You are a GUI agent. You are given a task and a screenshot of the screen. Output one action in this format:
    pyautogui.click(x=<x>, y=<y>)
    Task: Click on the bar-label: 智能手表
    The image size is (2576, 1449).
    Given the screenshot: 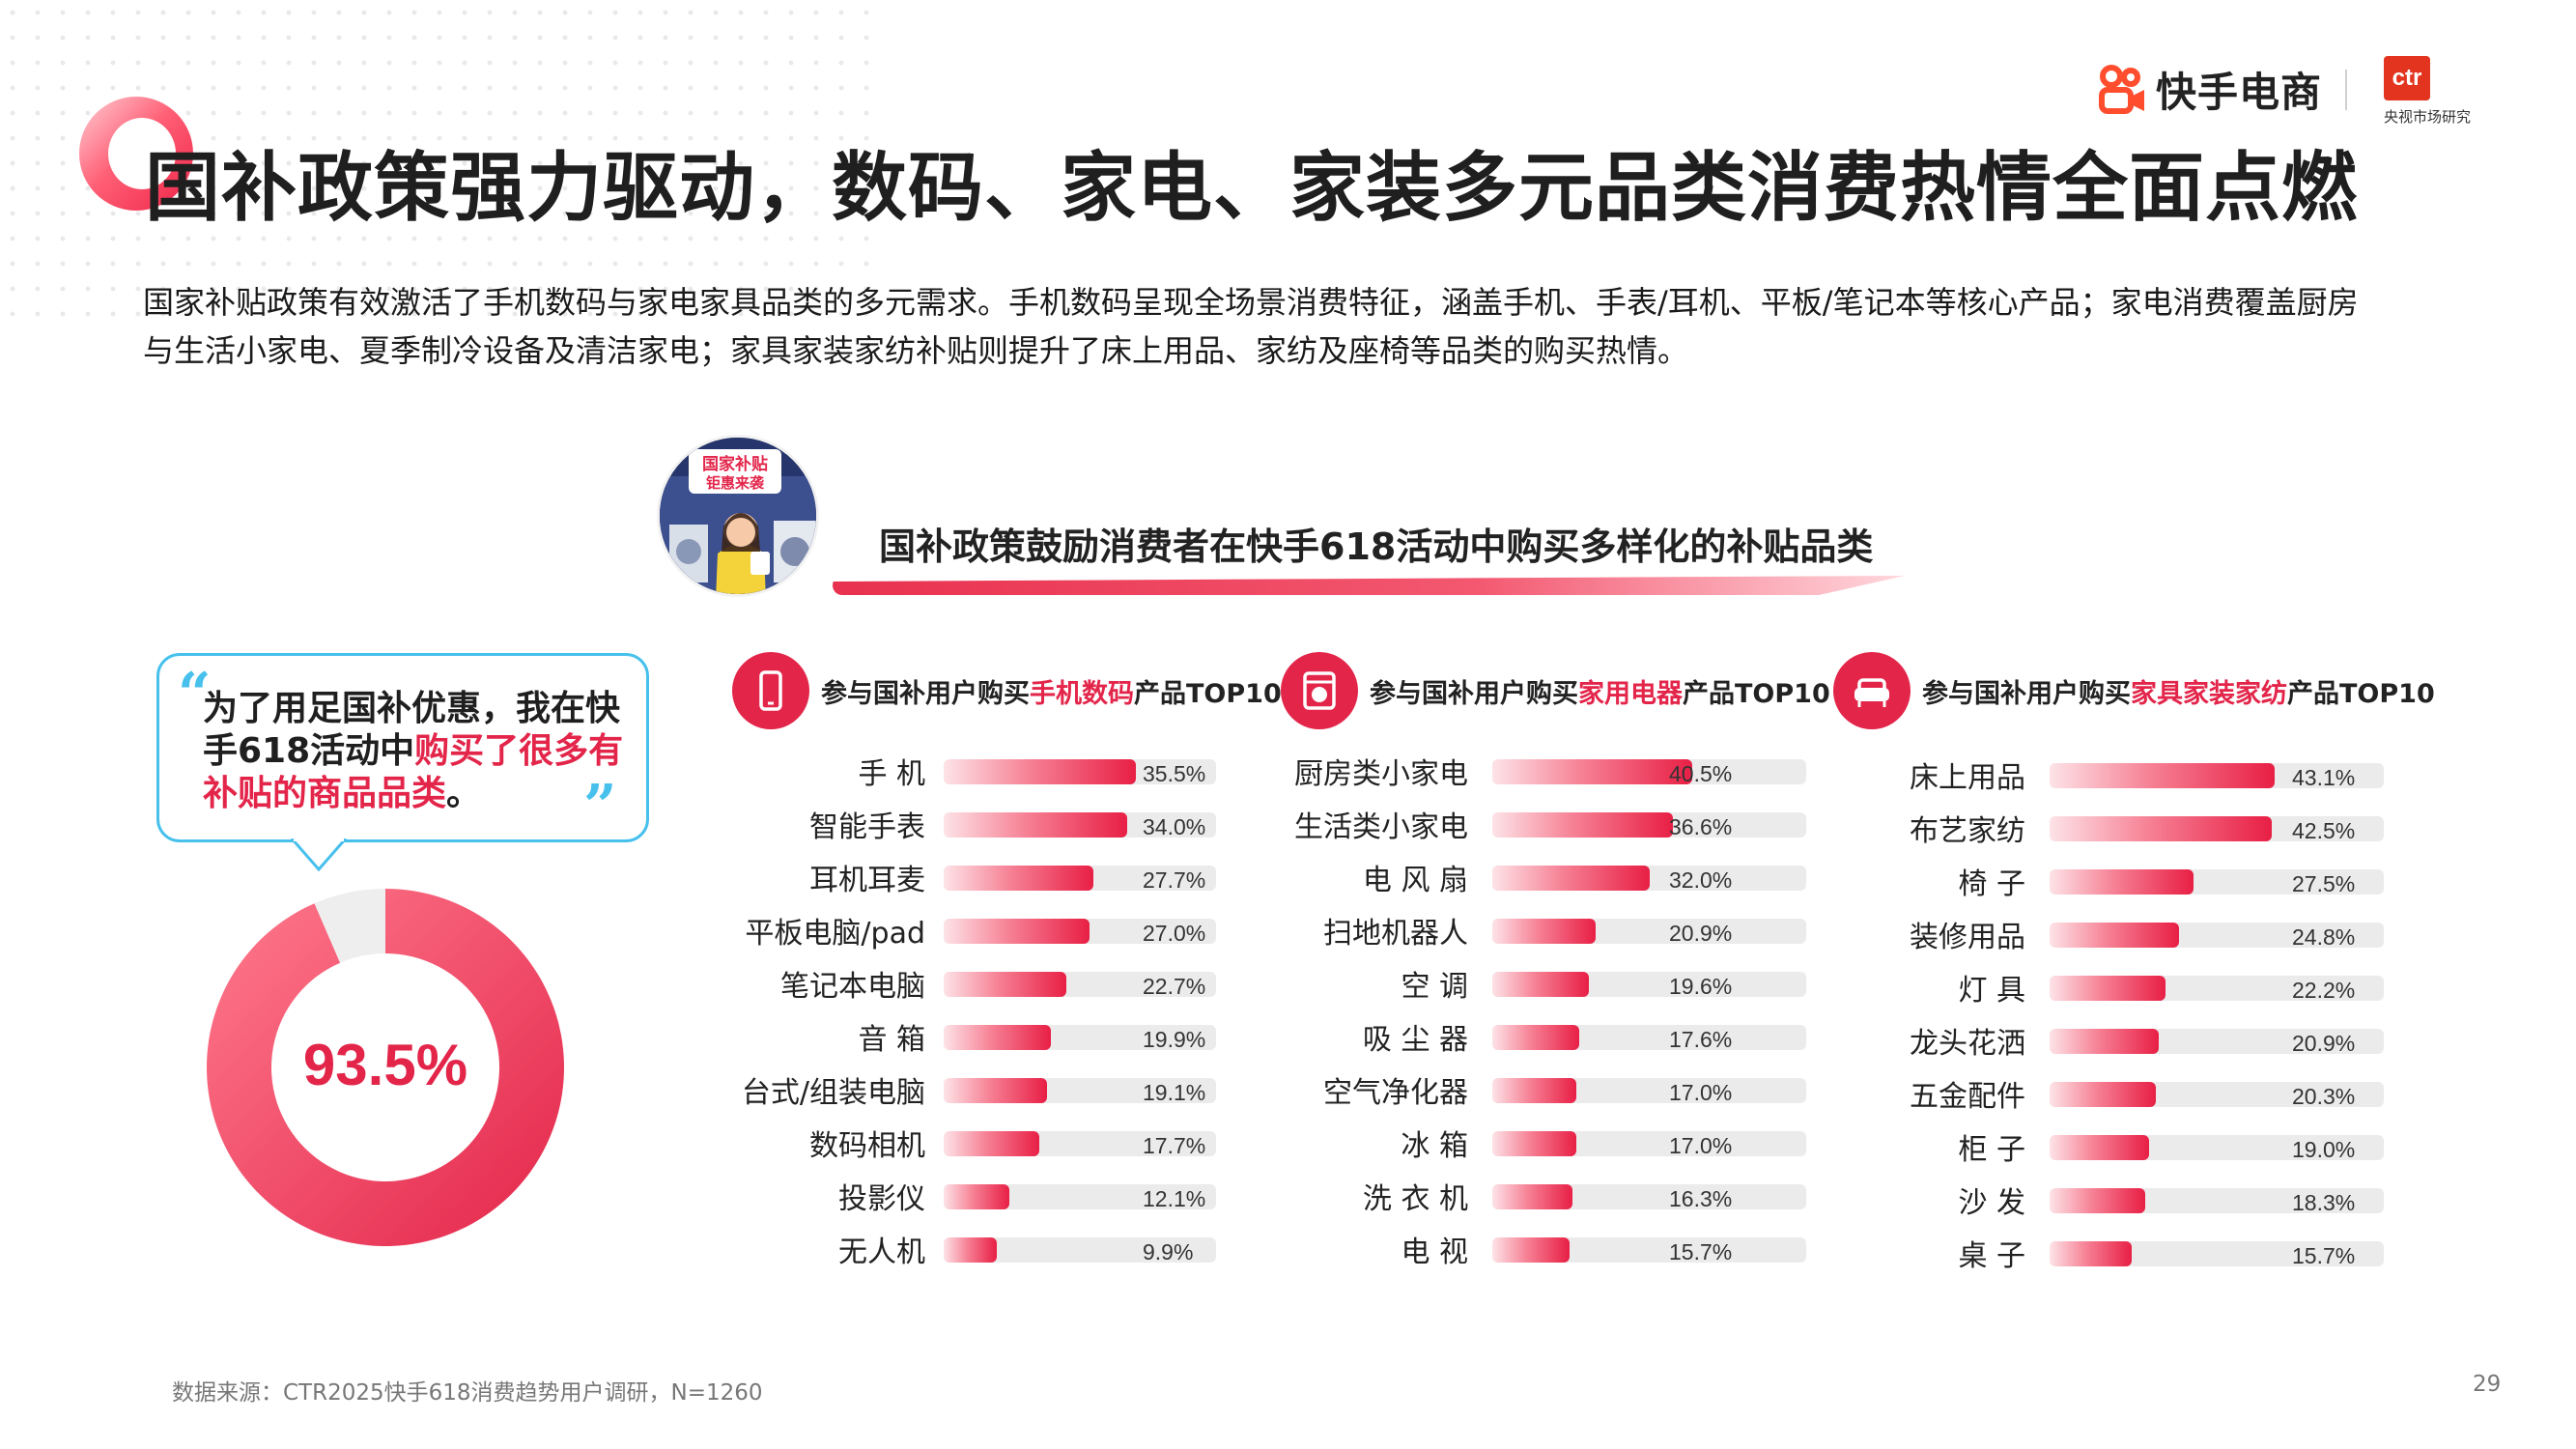 What is the action you would take?
    pyautogui.click(x=867, y=827)
    